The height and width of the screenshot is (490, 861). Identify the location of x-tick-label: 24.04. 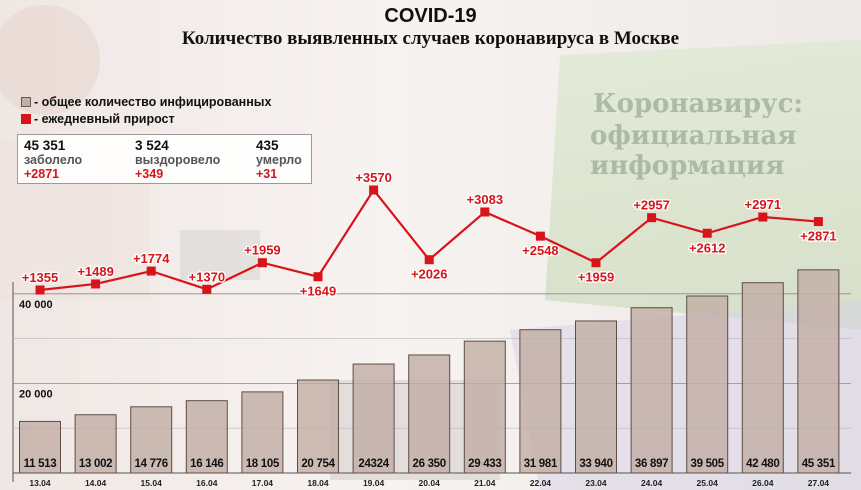
(652, 483).